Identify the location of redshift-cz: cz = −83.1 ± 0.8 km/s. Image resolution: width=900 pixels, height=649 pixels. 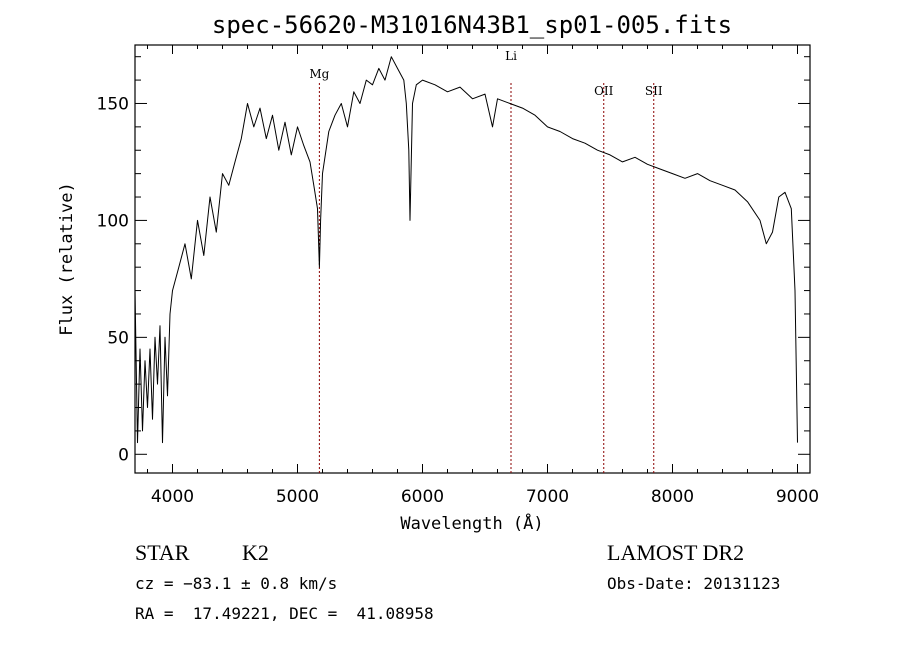
(236, 583).